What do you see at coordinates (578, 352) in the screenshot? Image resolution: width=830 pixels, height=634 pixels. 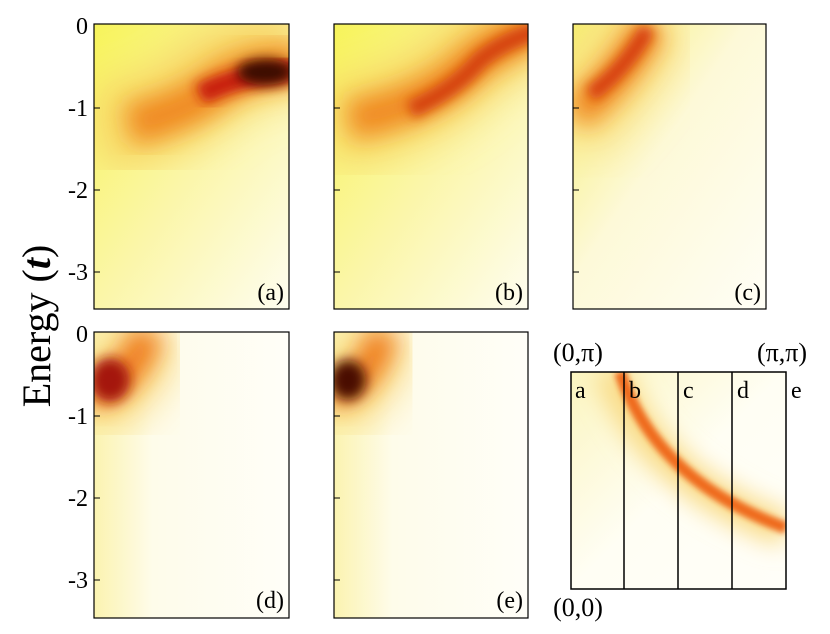 I see `corner-label-top-left: (0,π)` at bounding box center [578, 352].